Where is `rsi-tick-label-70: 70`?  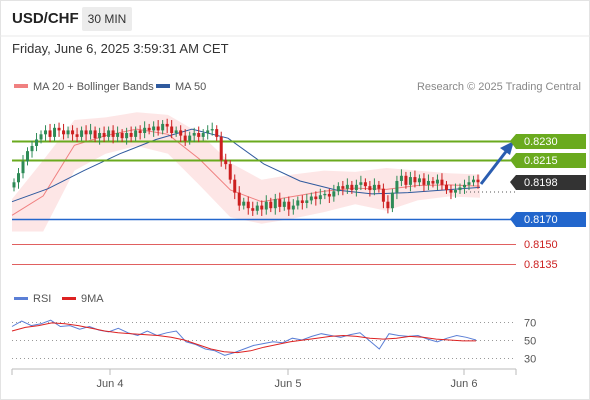 rsi-tick-label-70: 70 is located at coordinates (530, 324).